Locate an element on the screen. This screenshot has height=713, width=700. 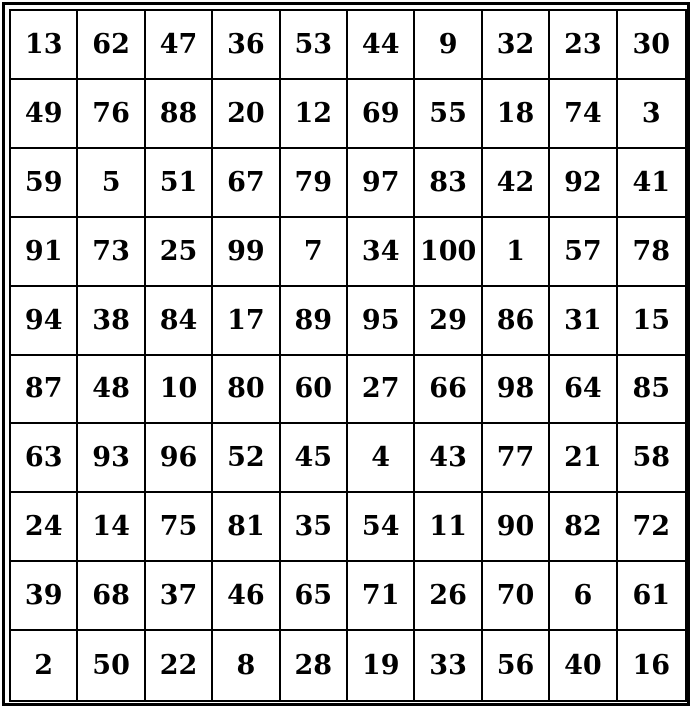
grid-cell: 80 is located at coordinates (247, 390).